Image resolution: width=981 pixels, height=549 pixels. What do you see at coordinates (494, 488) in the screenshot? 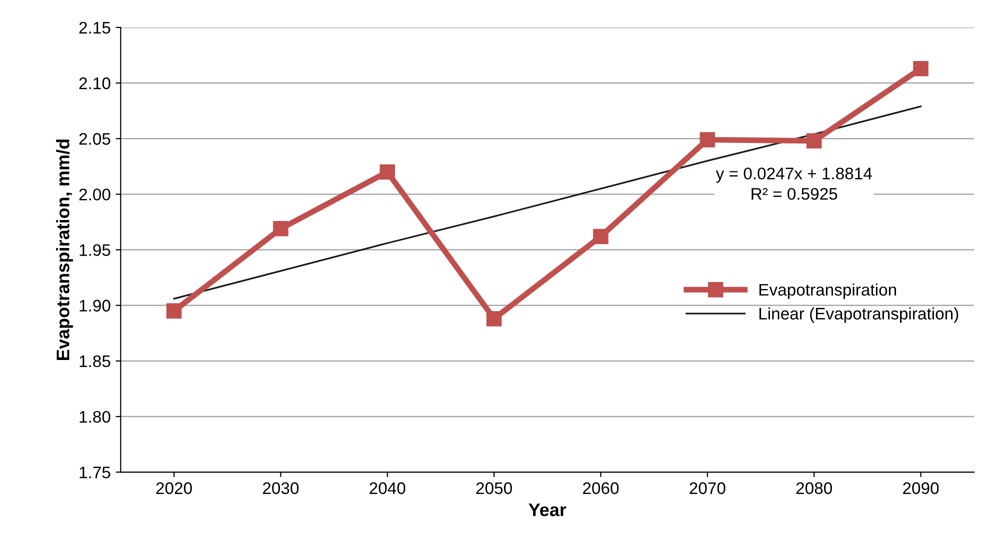
I see `x-tick-label: 2050` at bounding box center [494, 488].